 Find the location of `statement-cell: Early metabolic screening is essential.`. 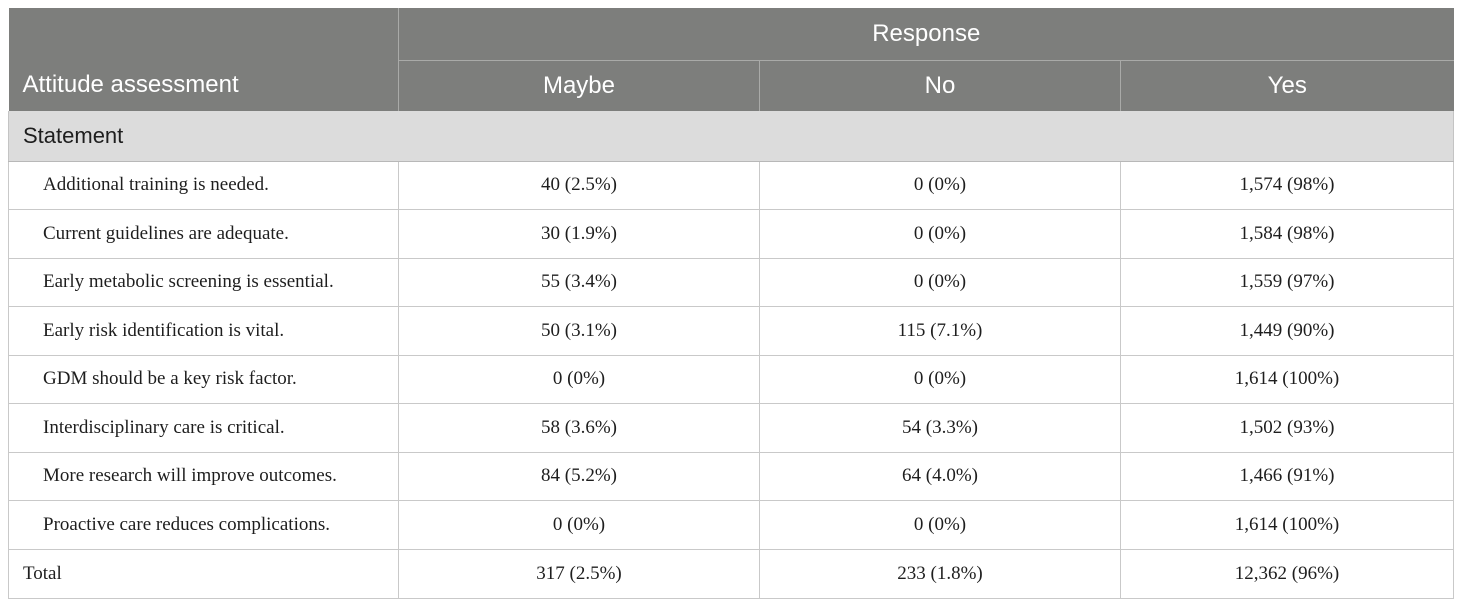

statement-cell: Early metabolic screening is essential. is located at coordinates (203, 282).